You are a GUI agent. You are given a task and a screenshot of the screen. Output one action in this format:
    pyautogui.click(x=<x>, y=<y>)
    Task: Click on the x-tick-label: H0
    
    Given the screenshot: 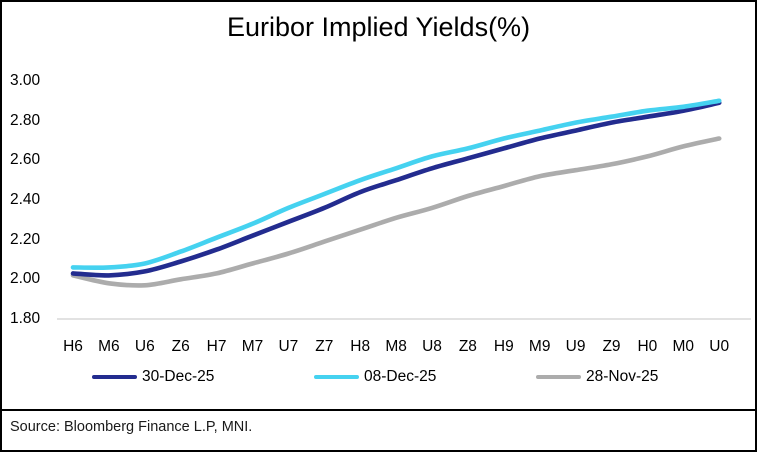 What is the action you would take?
    pyautogui.click(x=647, y=346)
    